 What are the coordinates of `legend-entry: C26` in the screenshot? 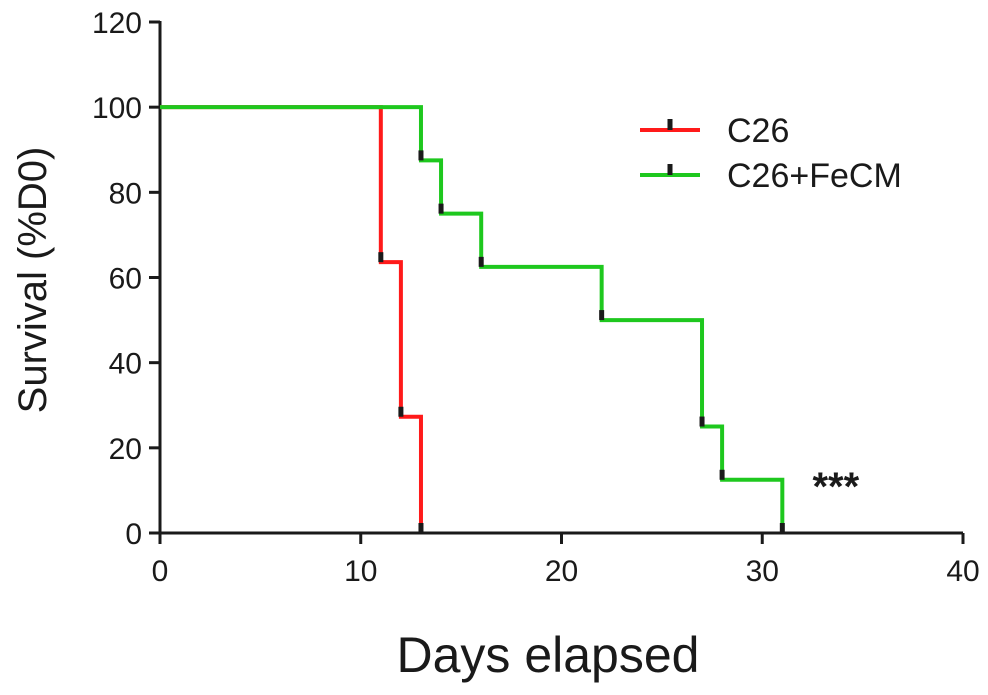 It's located at (714, 131).